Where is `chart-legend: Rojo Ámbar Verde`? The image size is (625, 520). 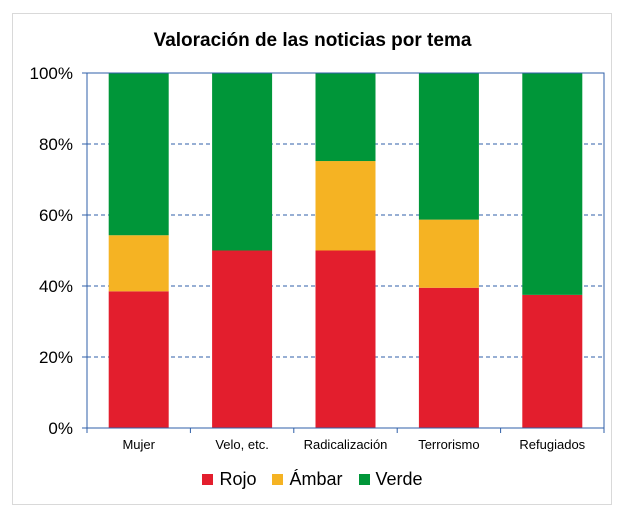
chart-legend: Rojo Ámbar Verde is located at coordinates (312, 479).